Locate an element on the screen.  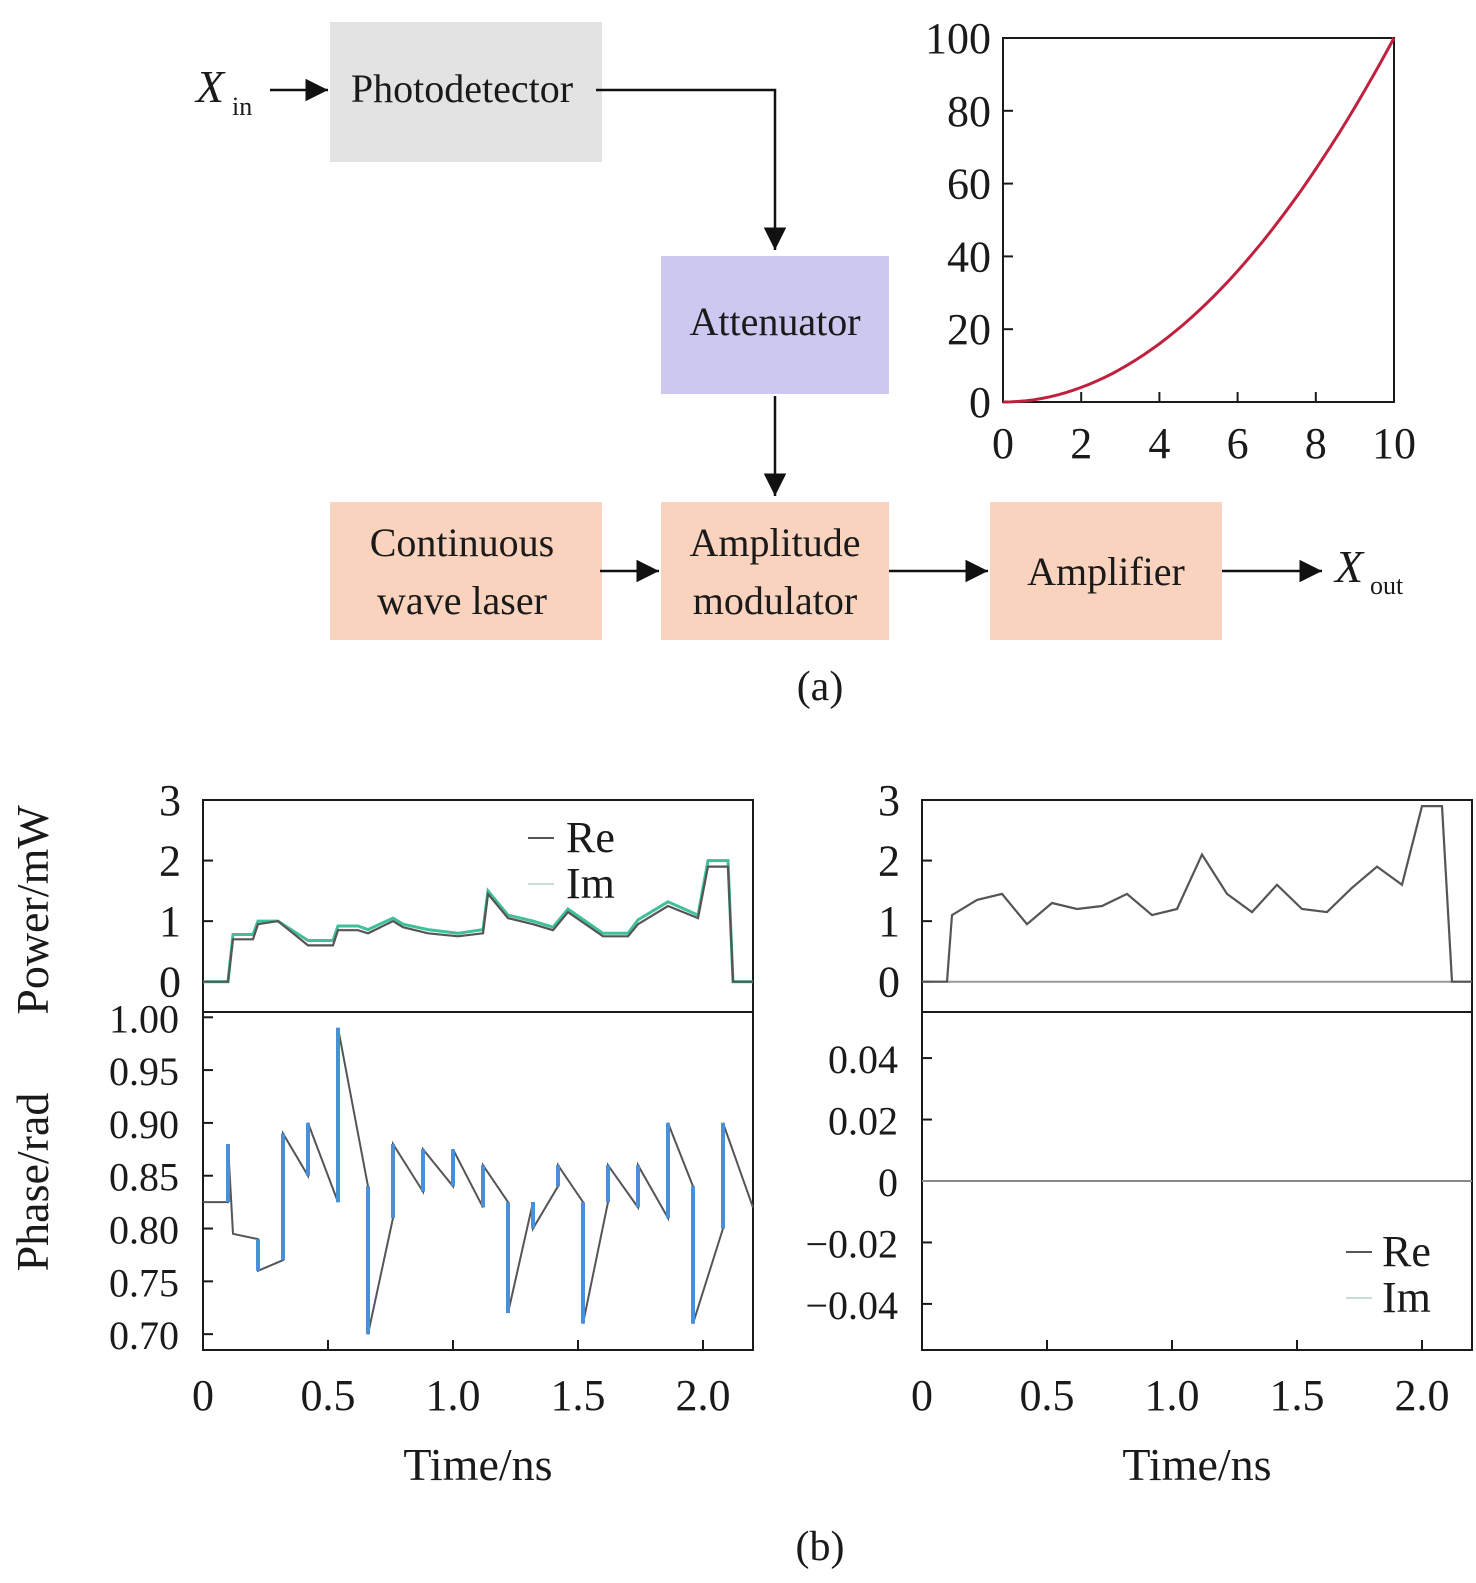
modulator-label-line2: modulator is located at coordinates (775, 600).